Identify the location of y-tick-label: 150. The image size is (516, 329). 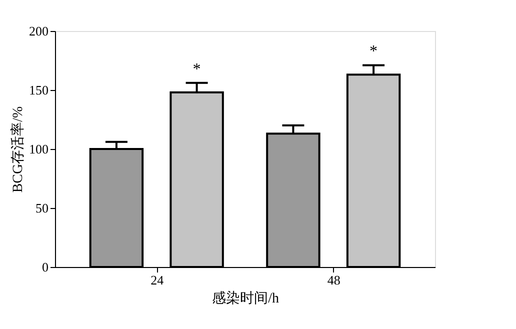
(38, 90).